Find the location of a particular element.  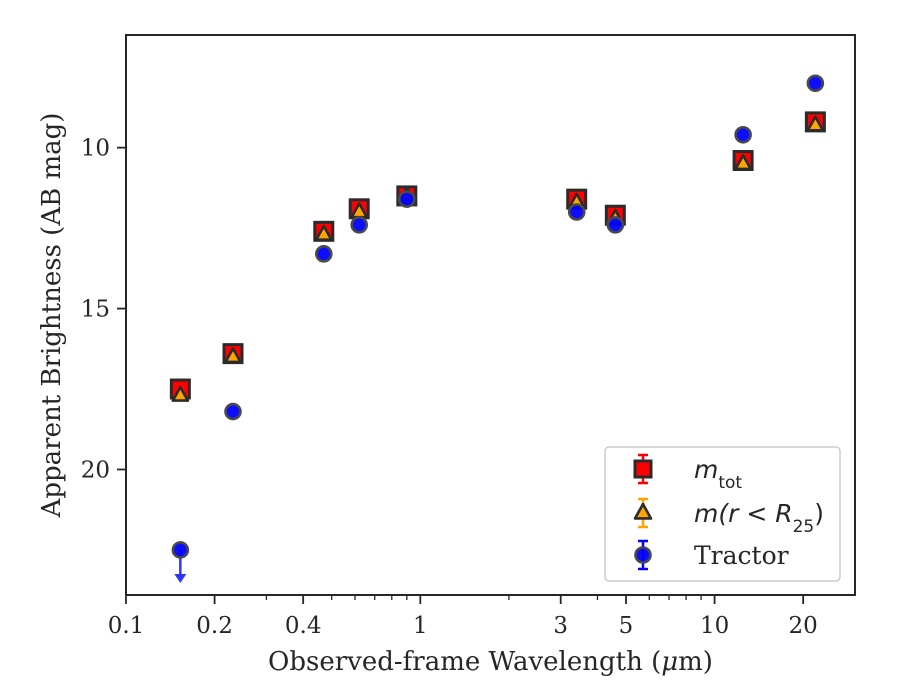

tractor-upper-limit is located at coordinates (180, 562).